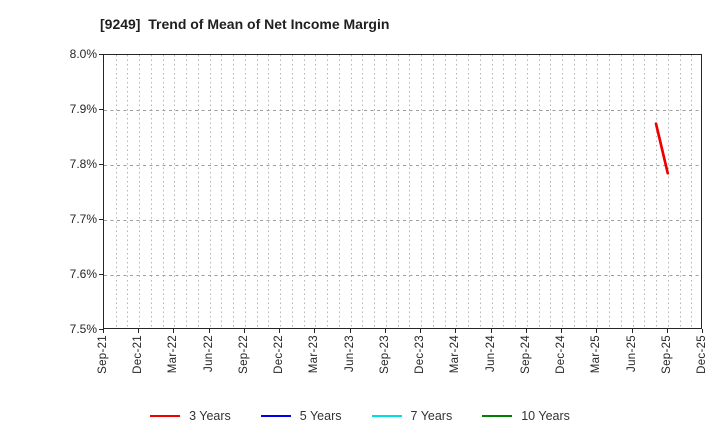 This screenshot has height=440, width=720. I want to click on series-line-3-years, so click(662, 148).